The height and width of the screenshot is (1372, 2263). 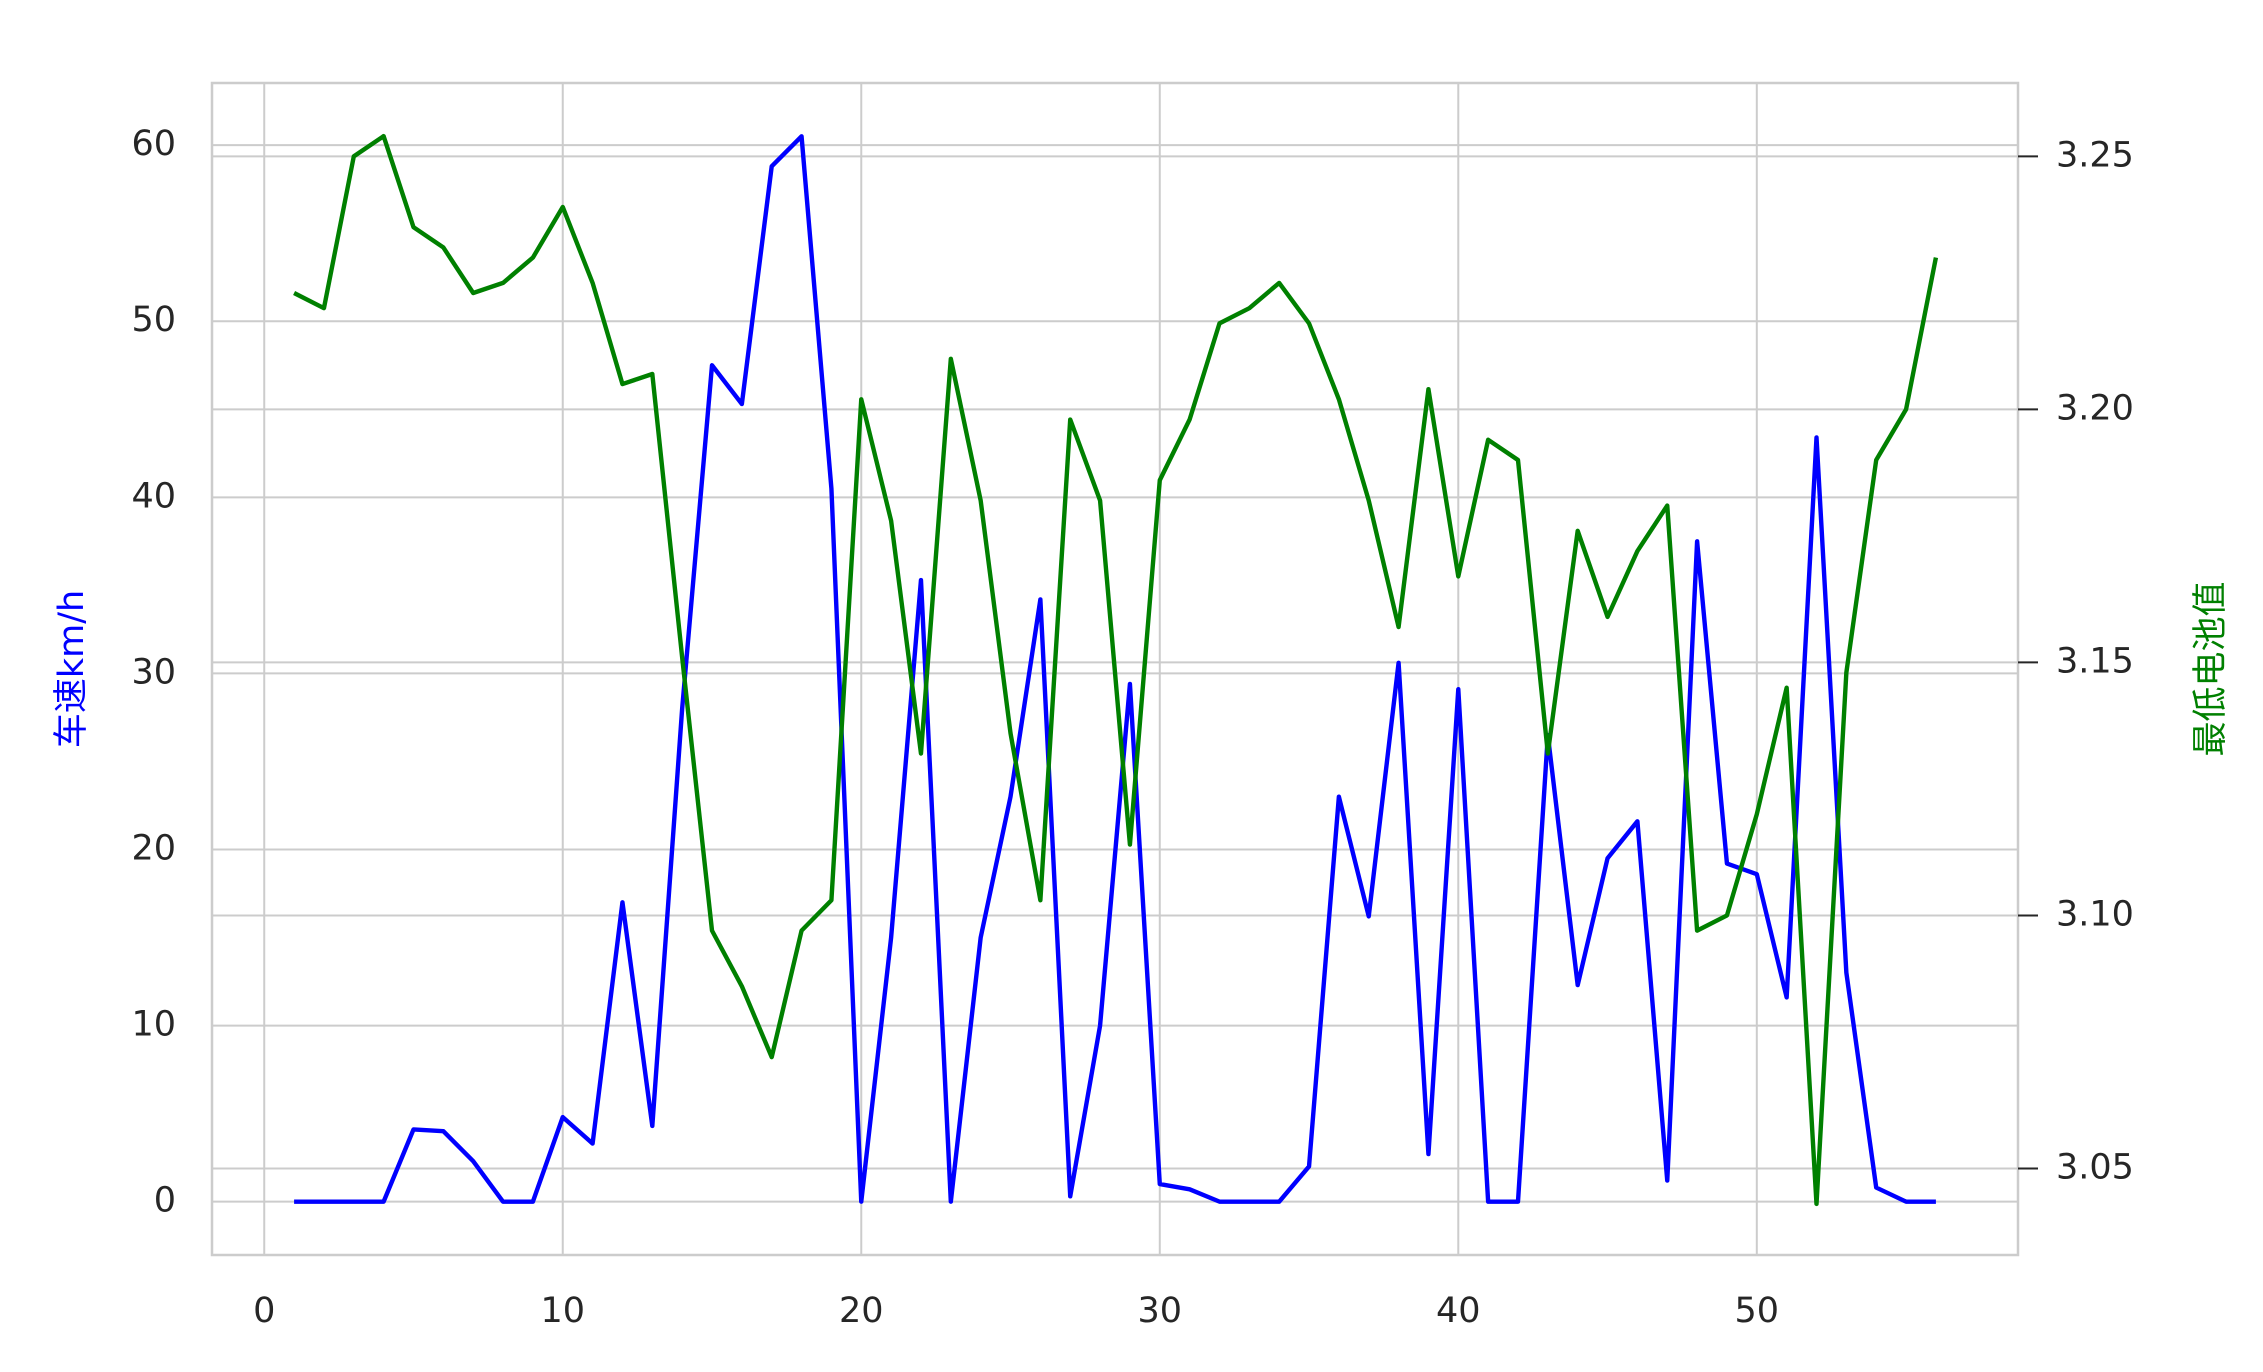 I want to click on x-tick-label: 40, so click(x=1458, y=1311).